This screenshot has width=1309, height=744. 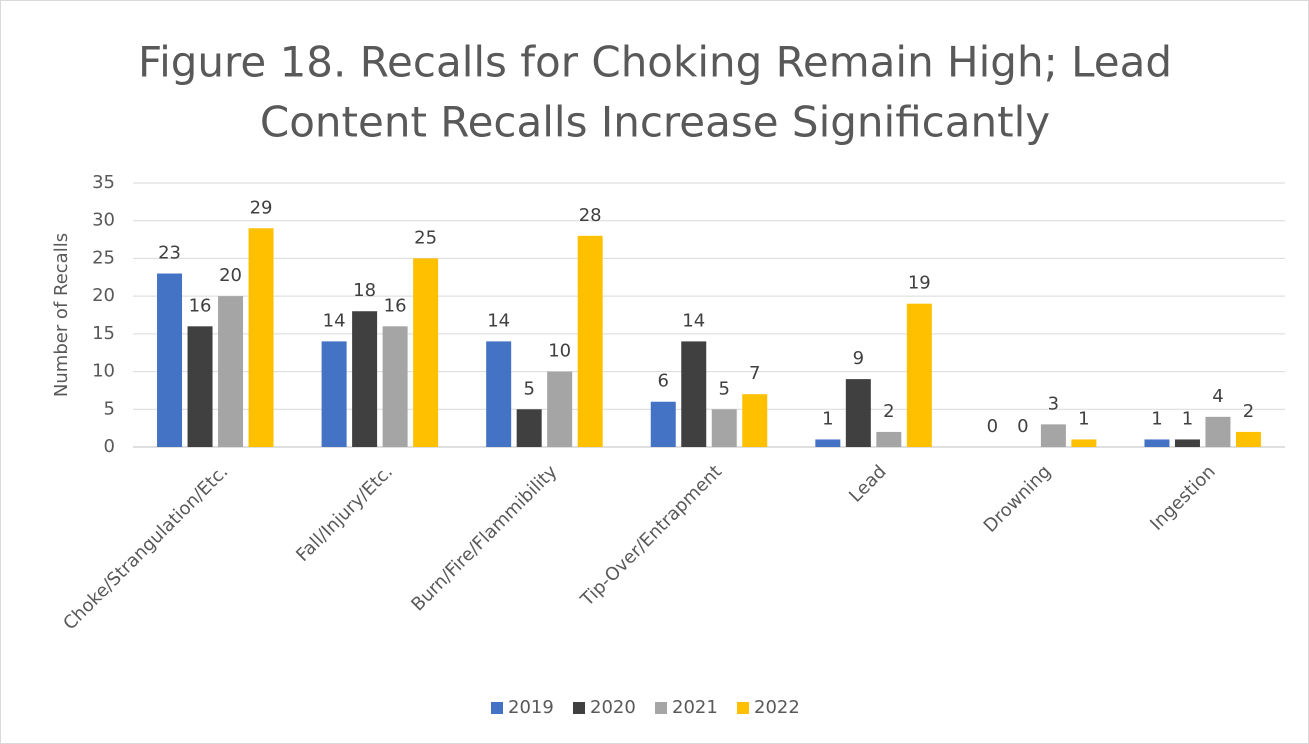 I want to click on legend-label: 2019, so click(x=531, y=707).